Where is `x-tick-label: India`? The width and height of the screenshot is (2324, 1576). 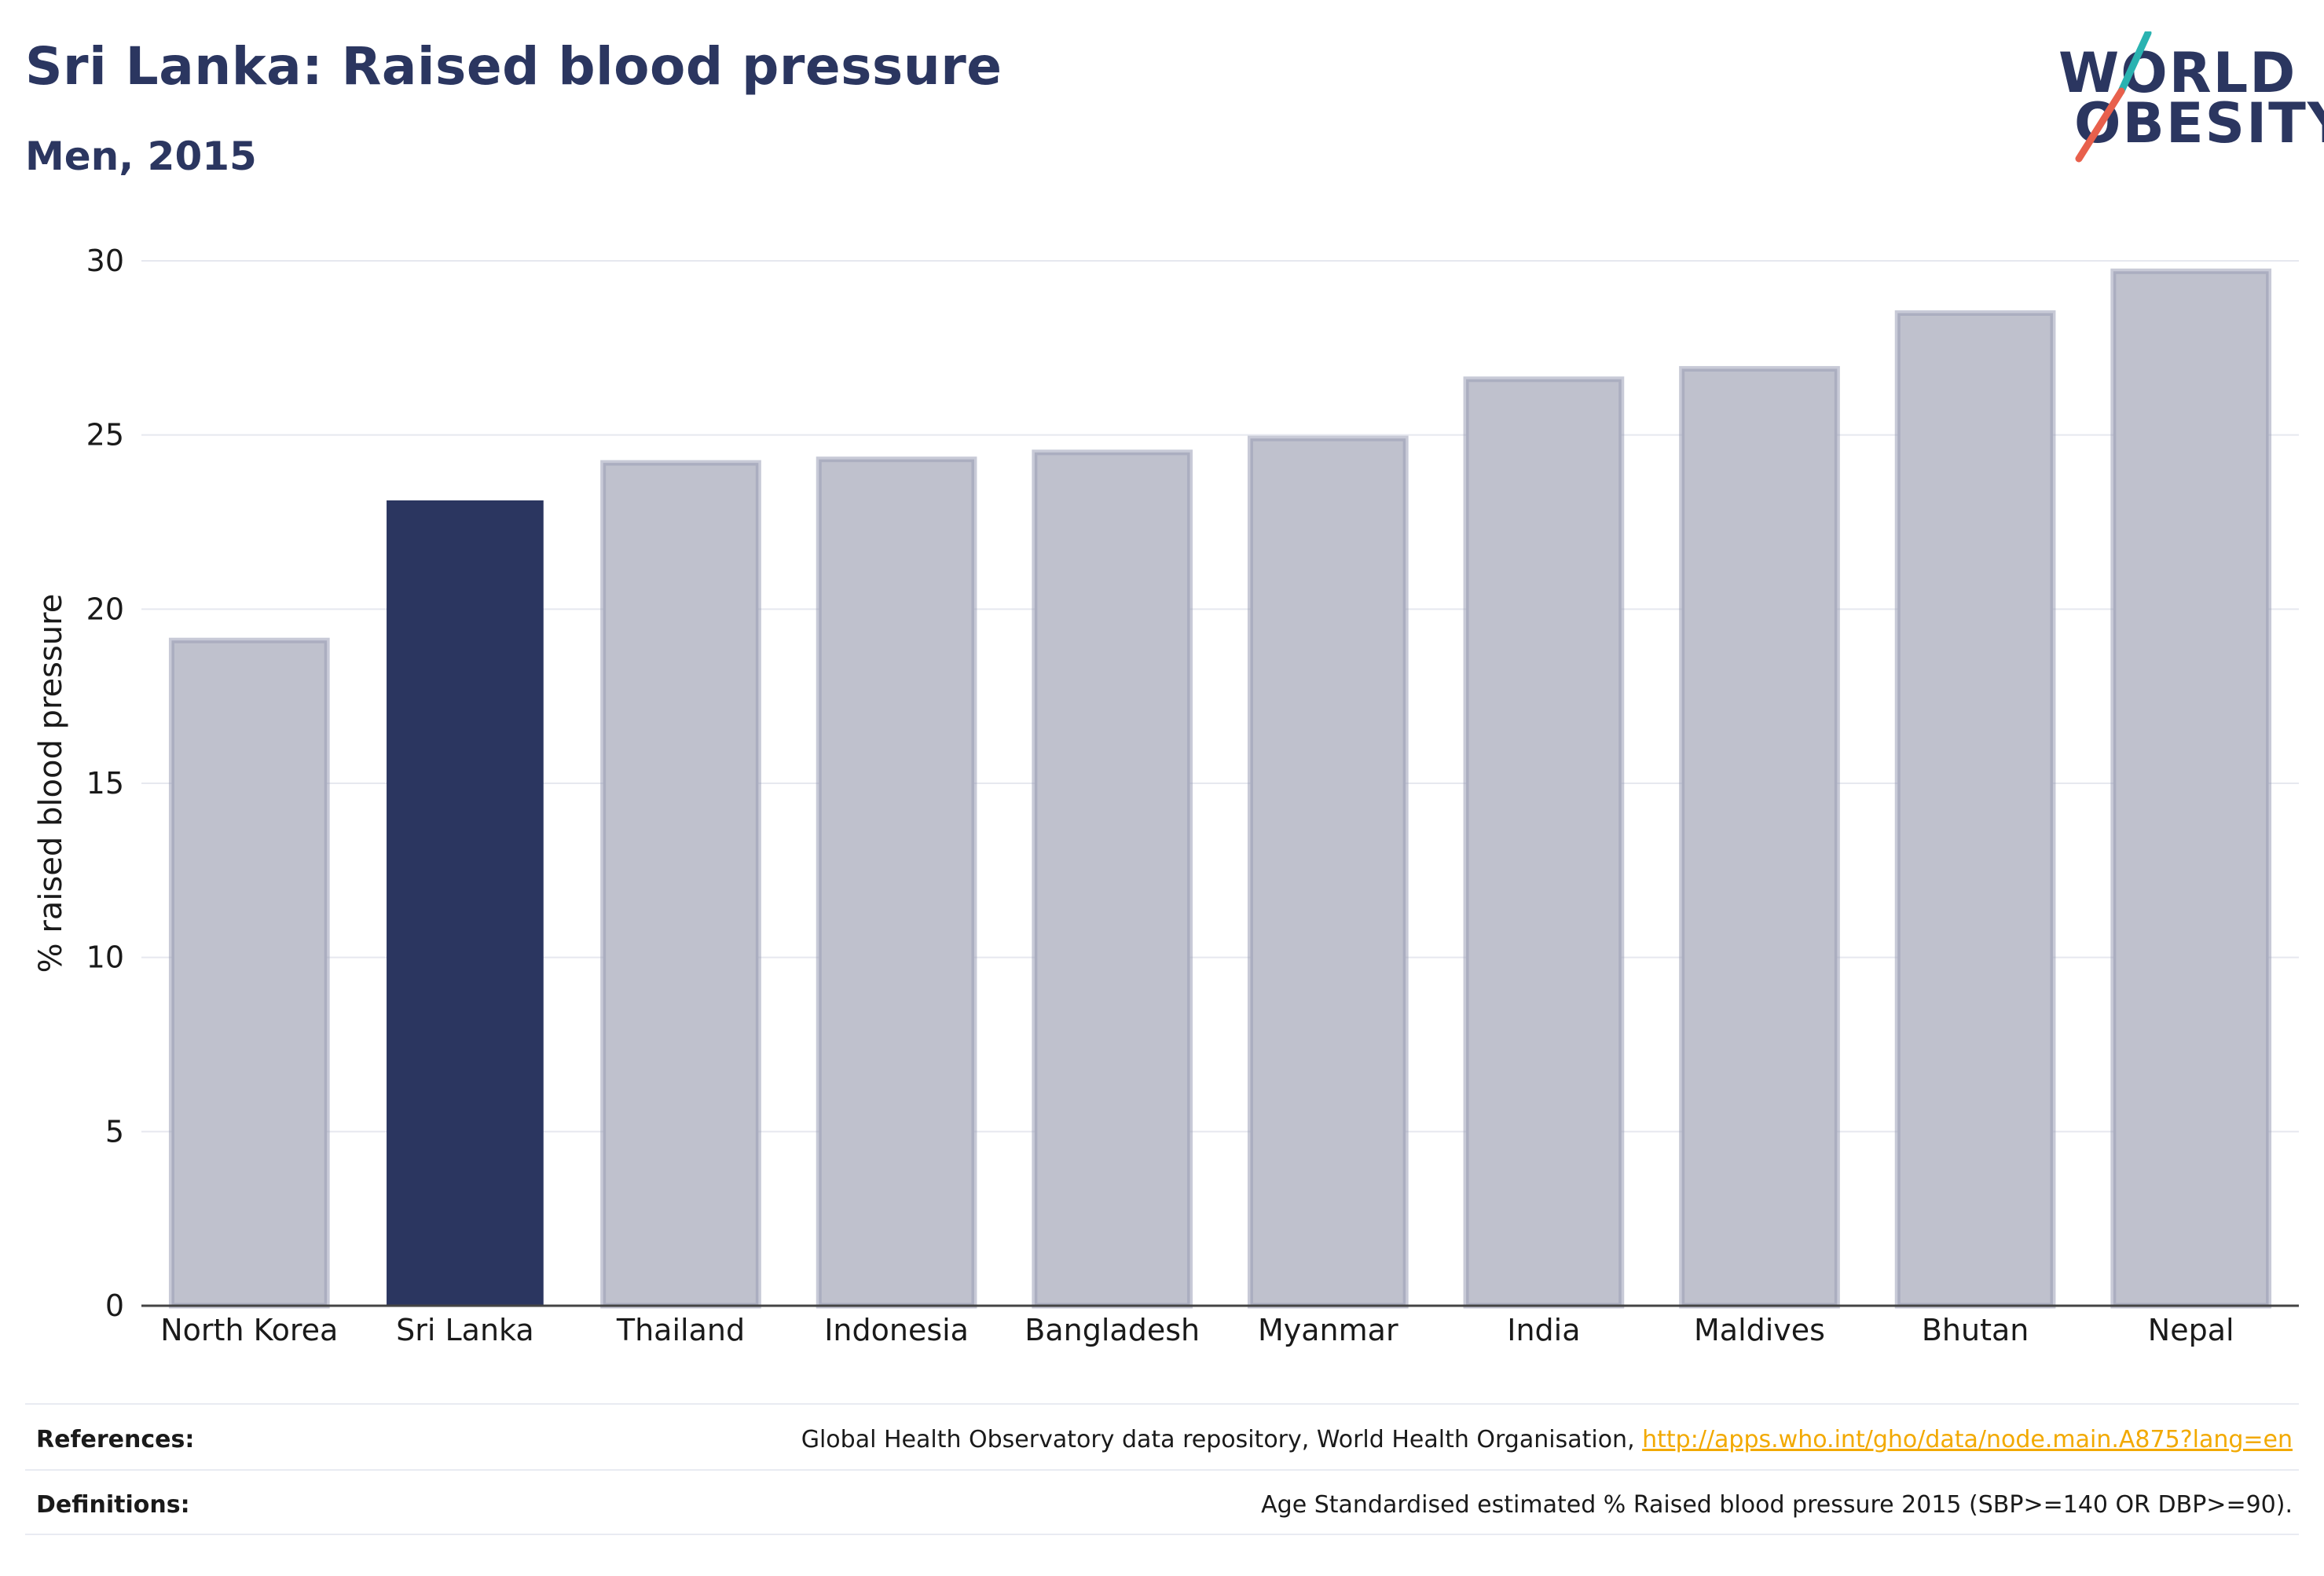 x-tick-label: India is located at coordinates (1543, 1330).